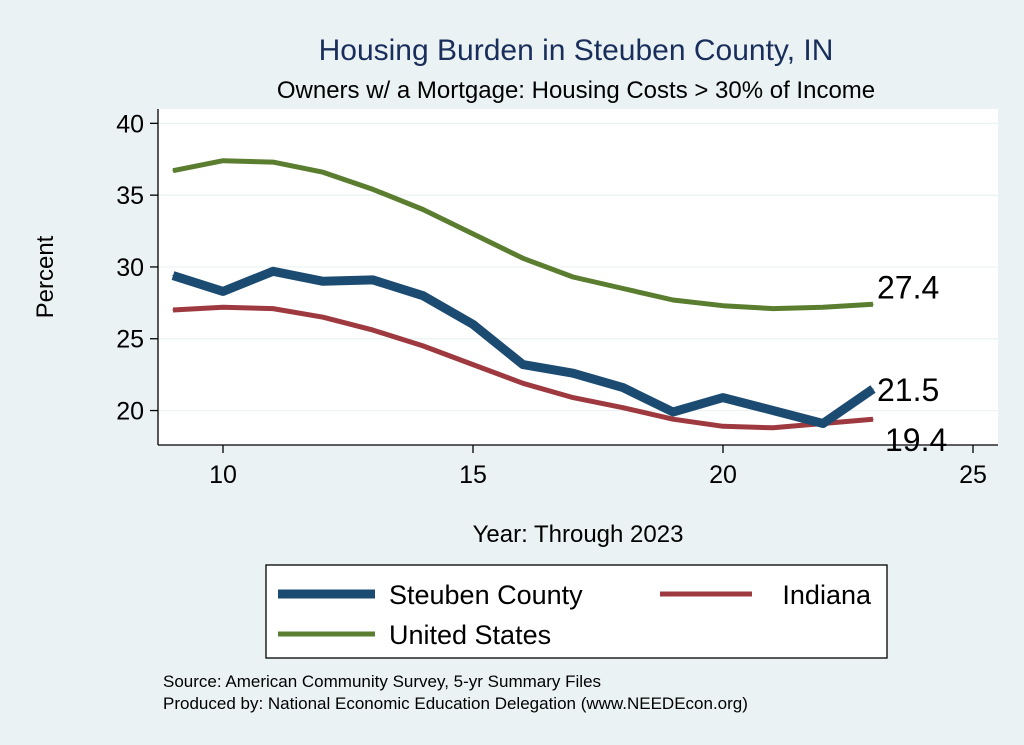 This screenshot has width=1024, height=745. I want to click on x-axis-label: Year: Through 2023, so click(578, 534).